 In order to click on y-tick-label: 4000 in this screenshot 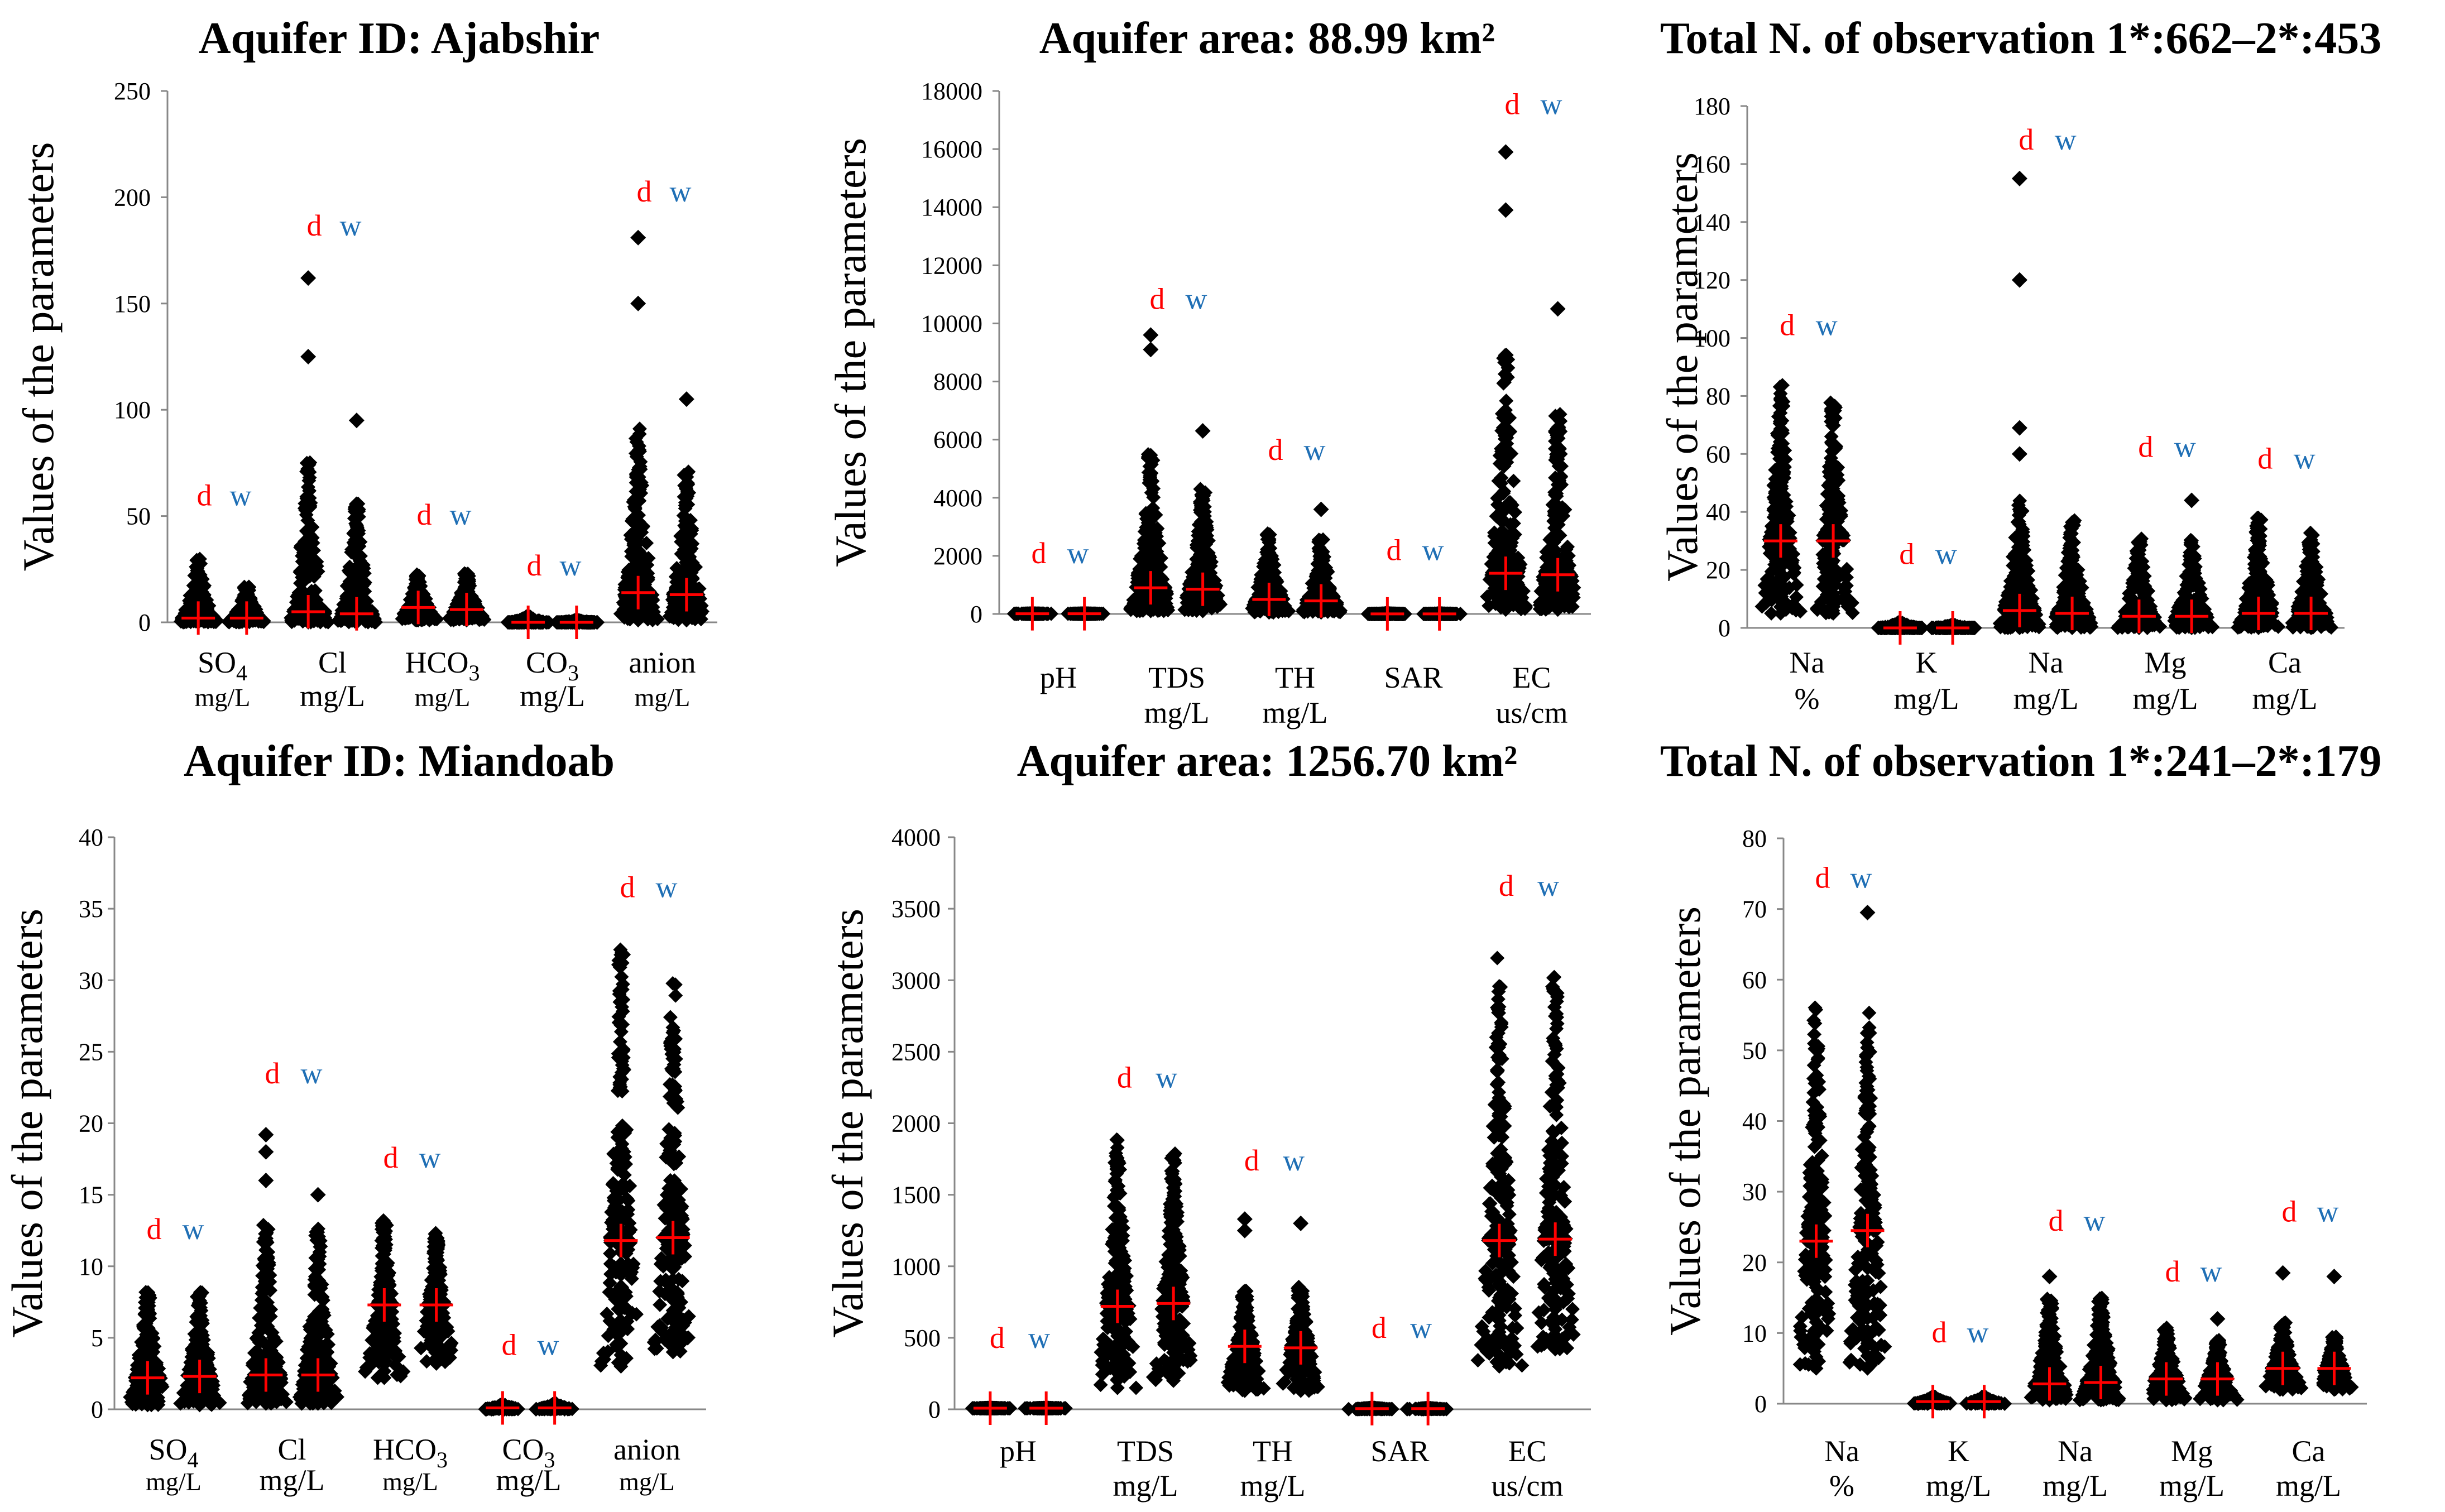, I will do `click(957, 498)`.